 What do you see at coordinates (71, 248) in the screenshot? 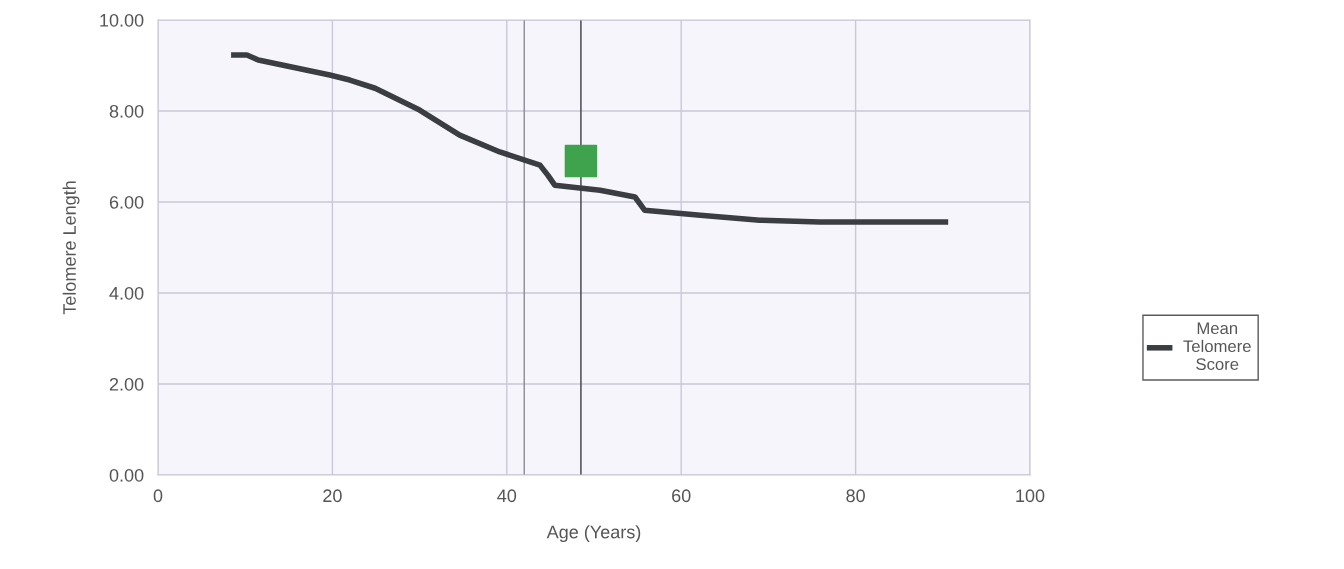
I see `y-axis-title: Telomere Length` at bounding box center [71, 248].